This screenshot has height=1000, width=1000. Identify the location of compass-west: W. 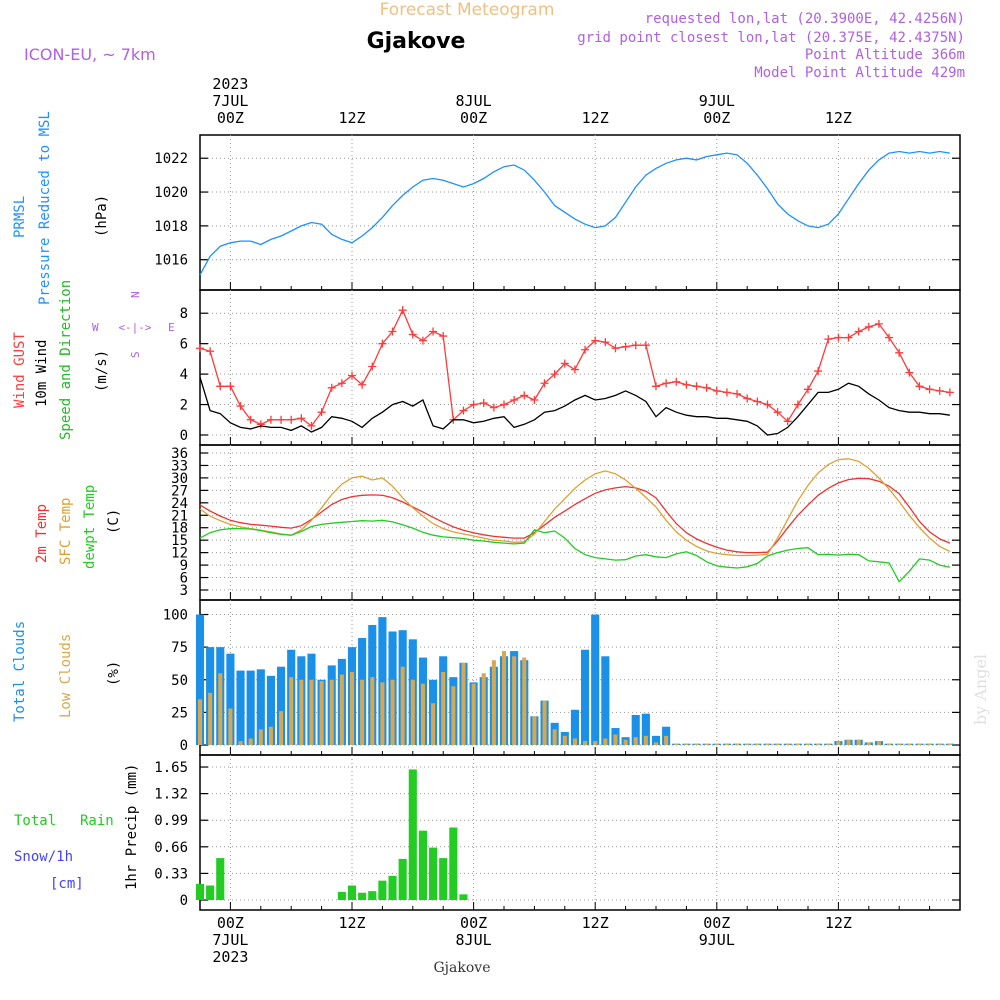
(95, 327).